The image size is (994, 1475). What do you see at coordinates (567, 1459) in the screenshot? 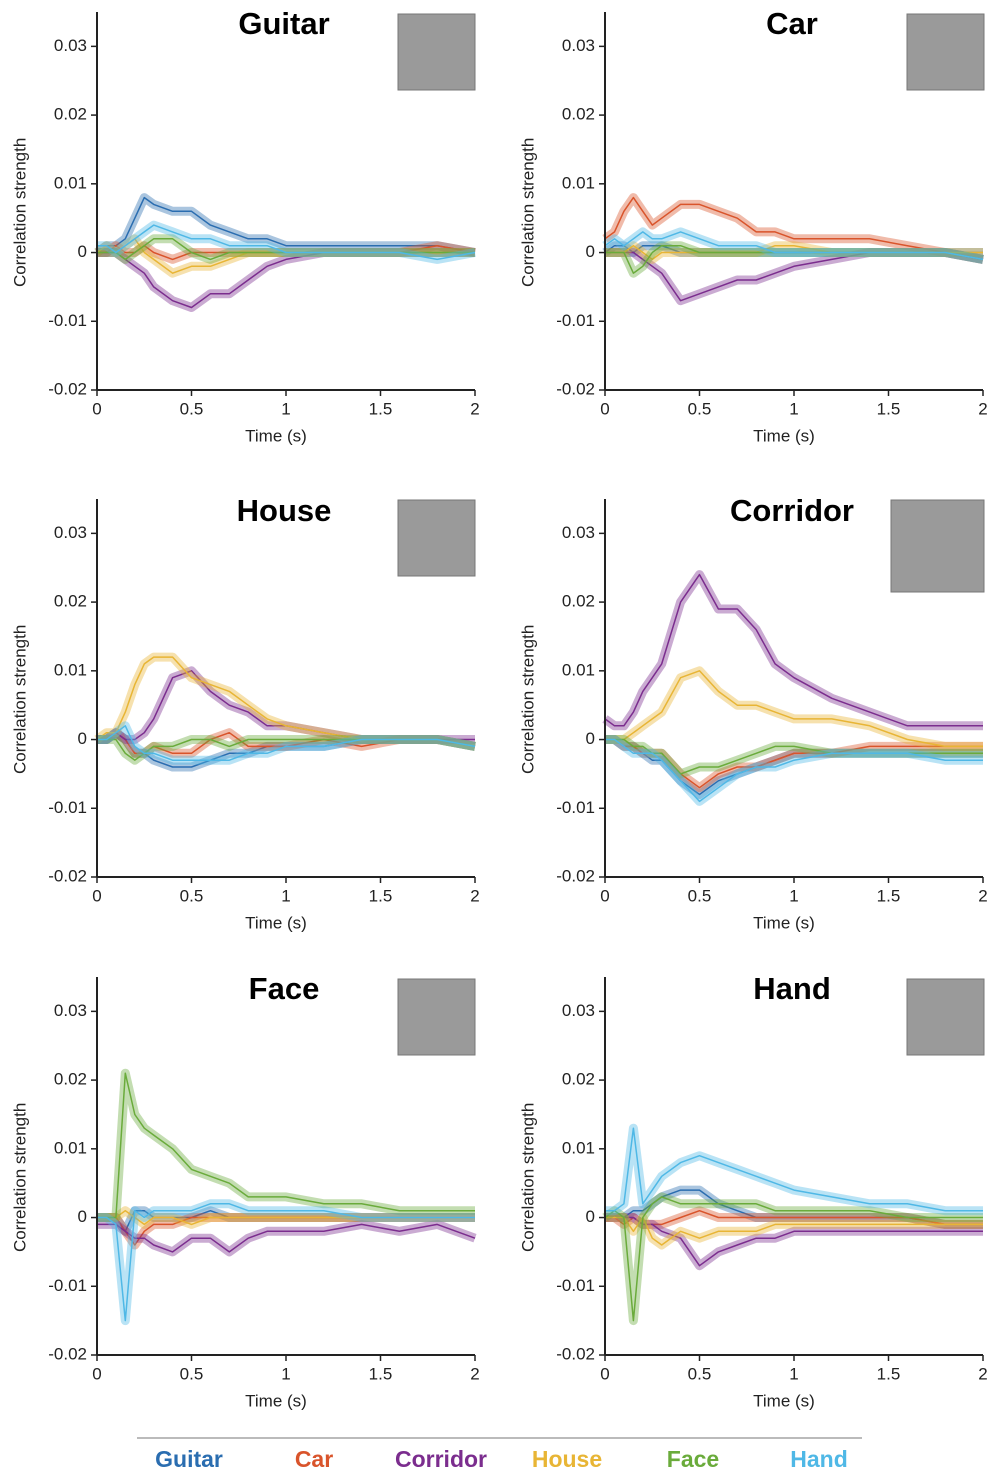
I see `legend-entry: House` at bounding box center [567, 1459].